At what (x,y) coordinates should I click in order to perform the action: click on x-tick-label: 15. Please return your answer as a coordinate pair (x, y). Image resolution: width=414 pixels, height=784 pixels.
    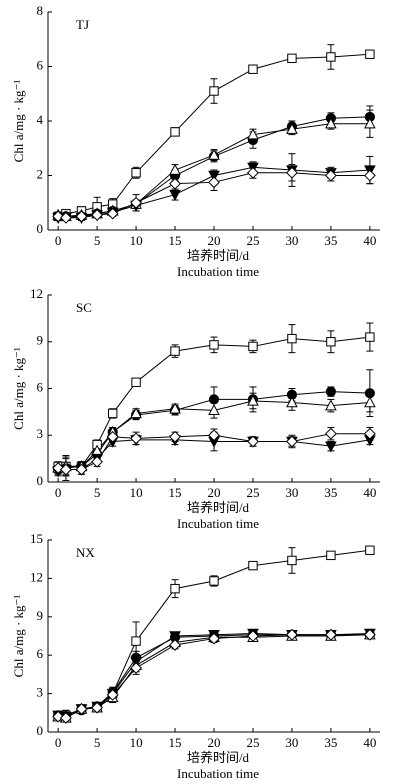
    Looking at the image, I should click on (175, 240).